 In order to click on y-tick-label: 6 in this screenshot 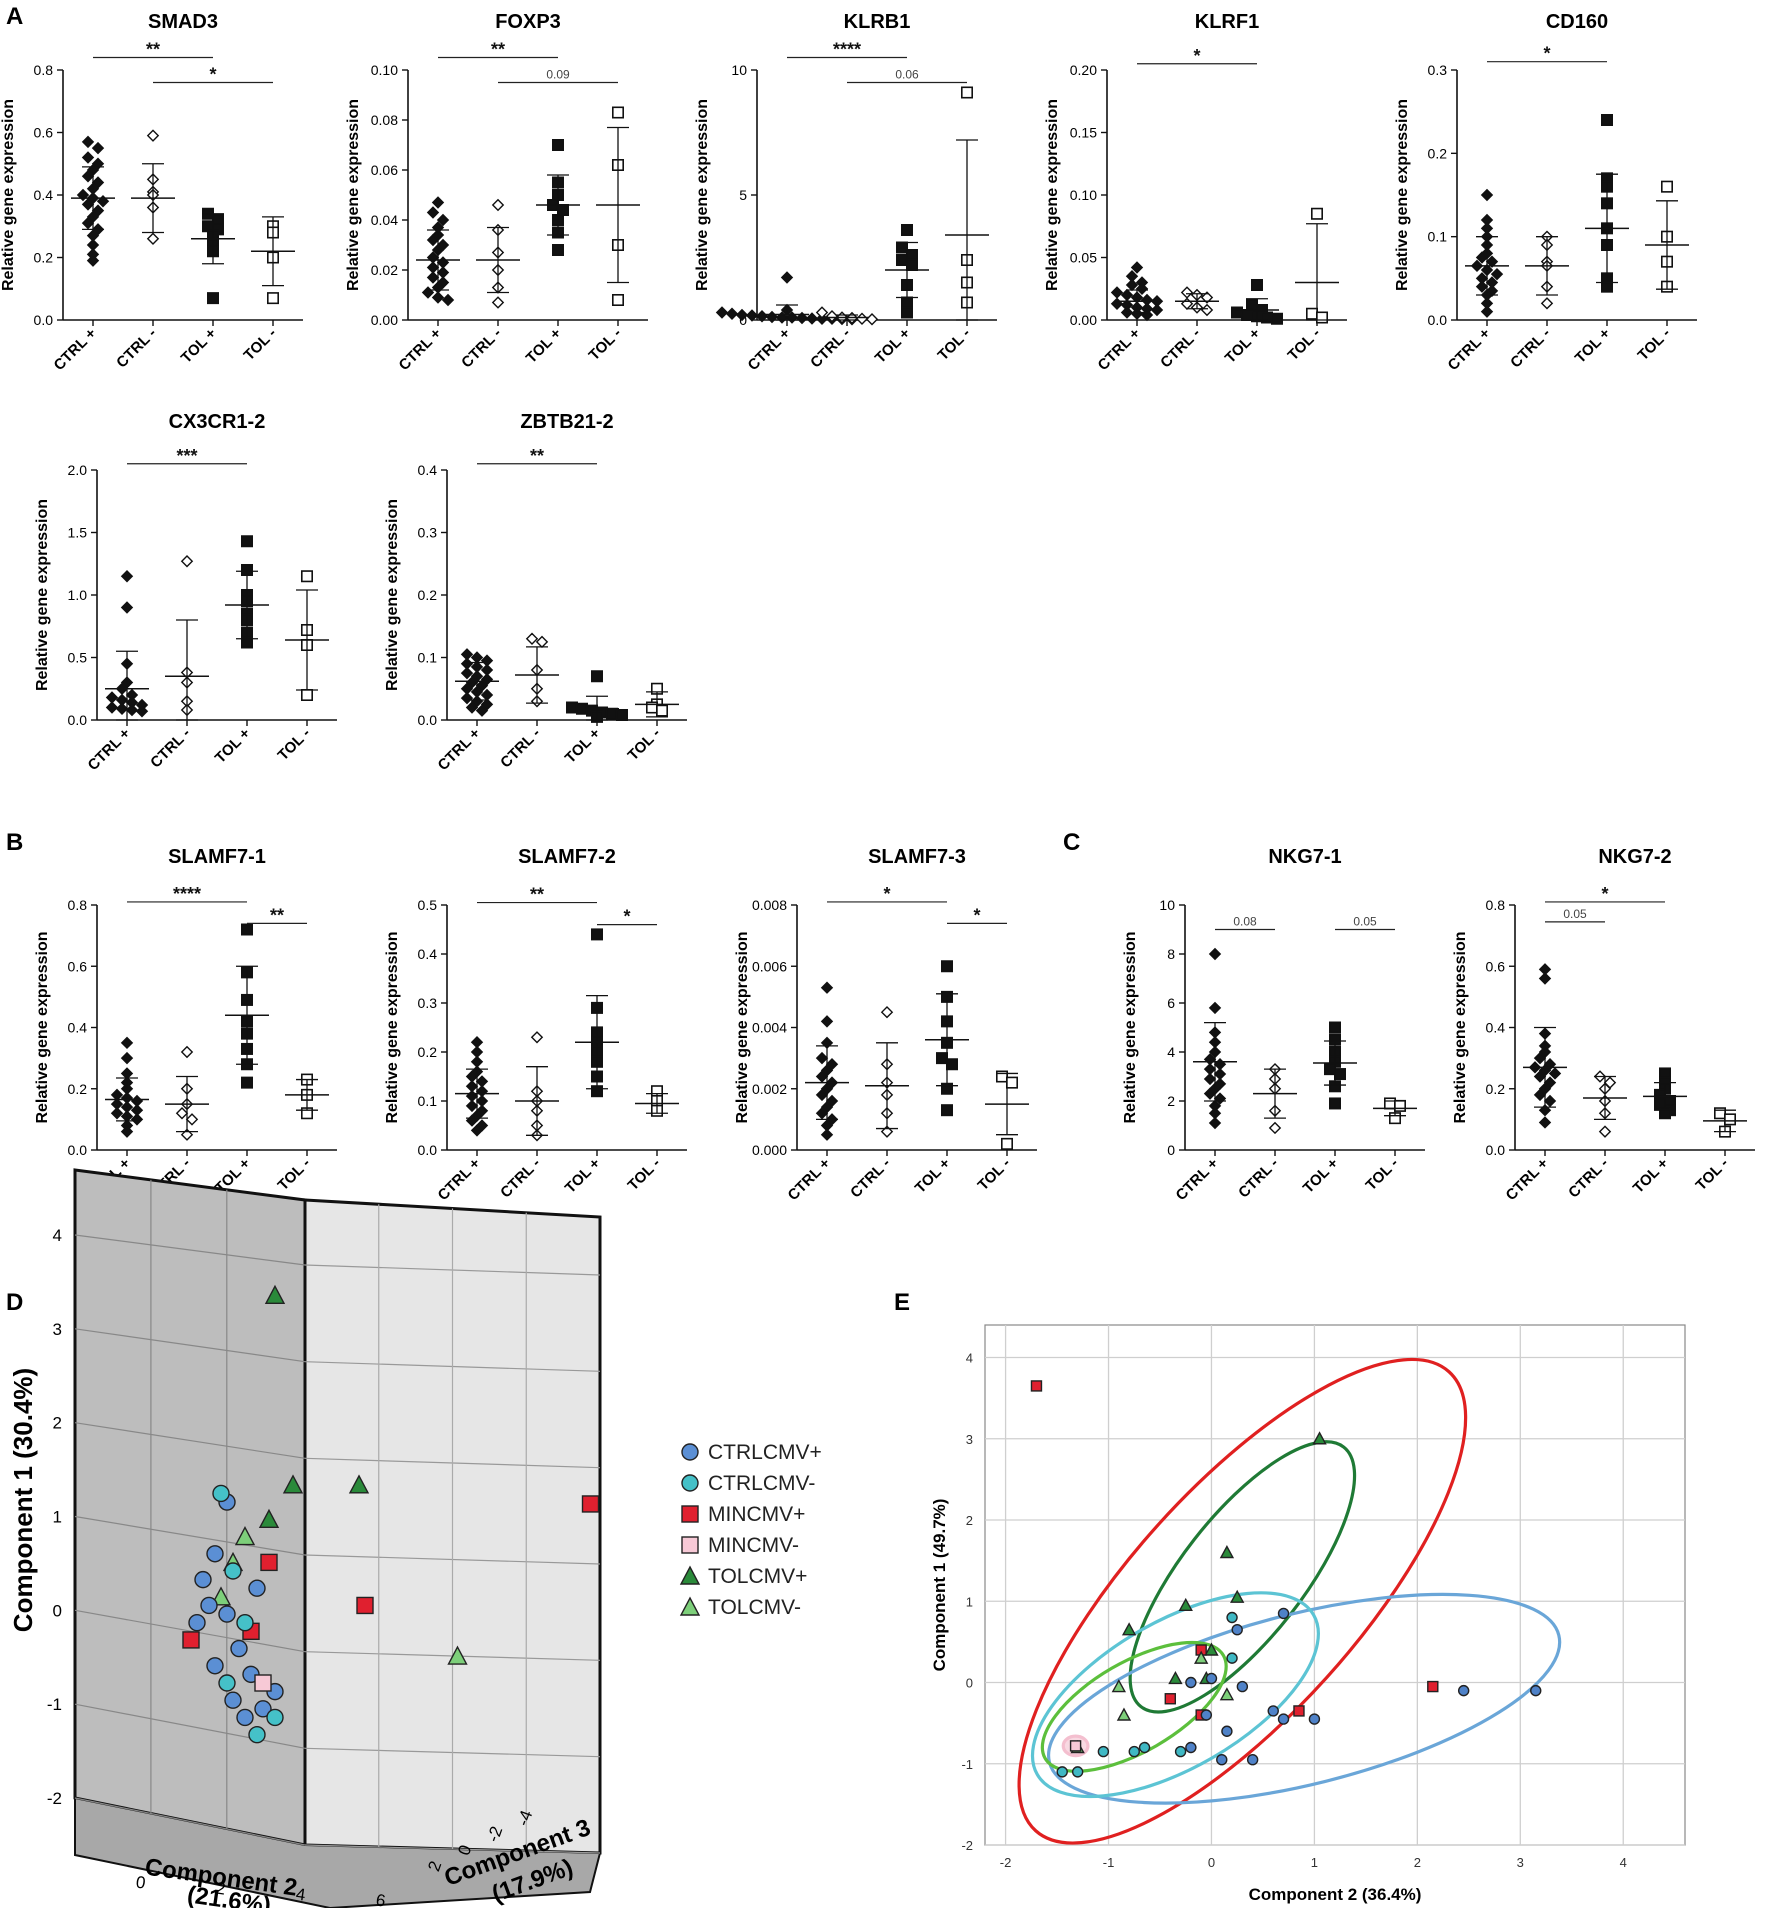, I will do `click(1171, 1003)`.